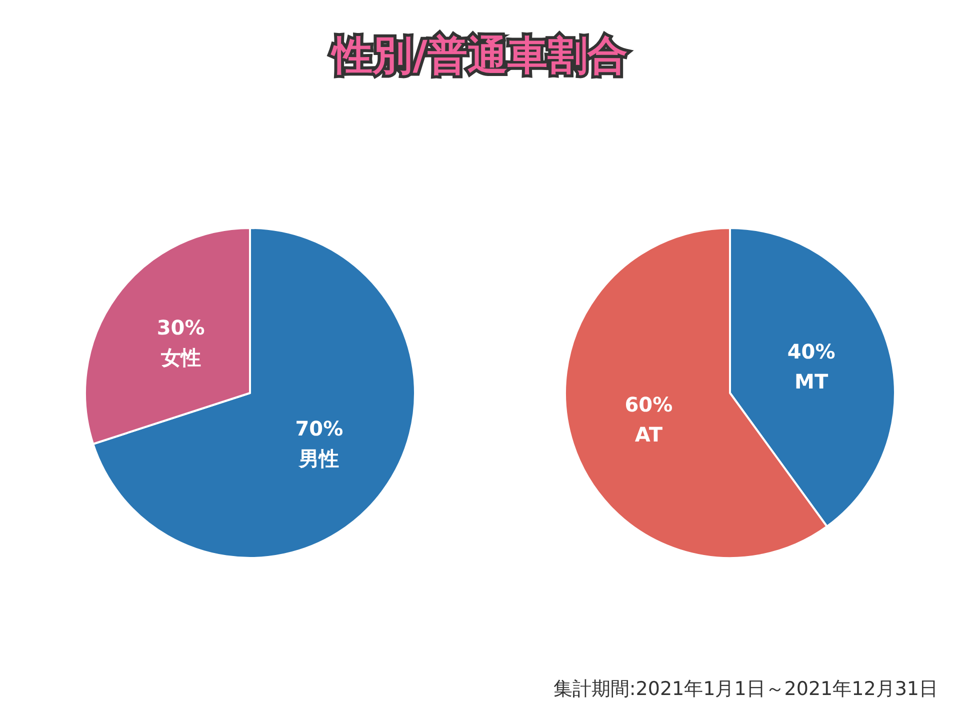 This screenshot has width=960, height=720. What do you see at coordinates (319, 458) in the screenshot?
I see `slice-label: 男性` at bounding box center [319, 458].